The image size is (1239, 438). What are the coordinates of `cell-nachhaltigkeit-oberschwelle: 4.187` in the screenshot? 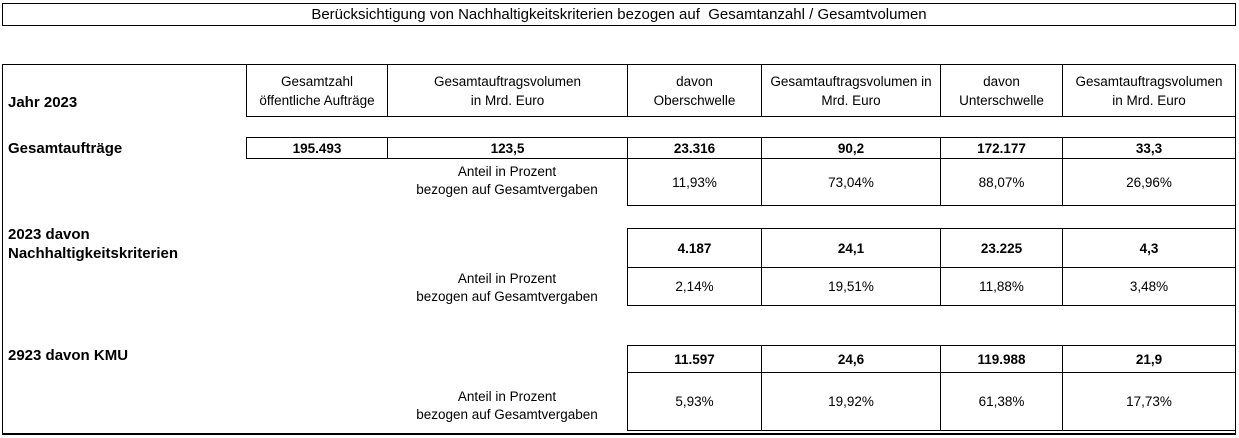 It's located at (694, 248).